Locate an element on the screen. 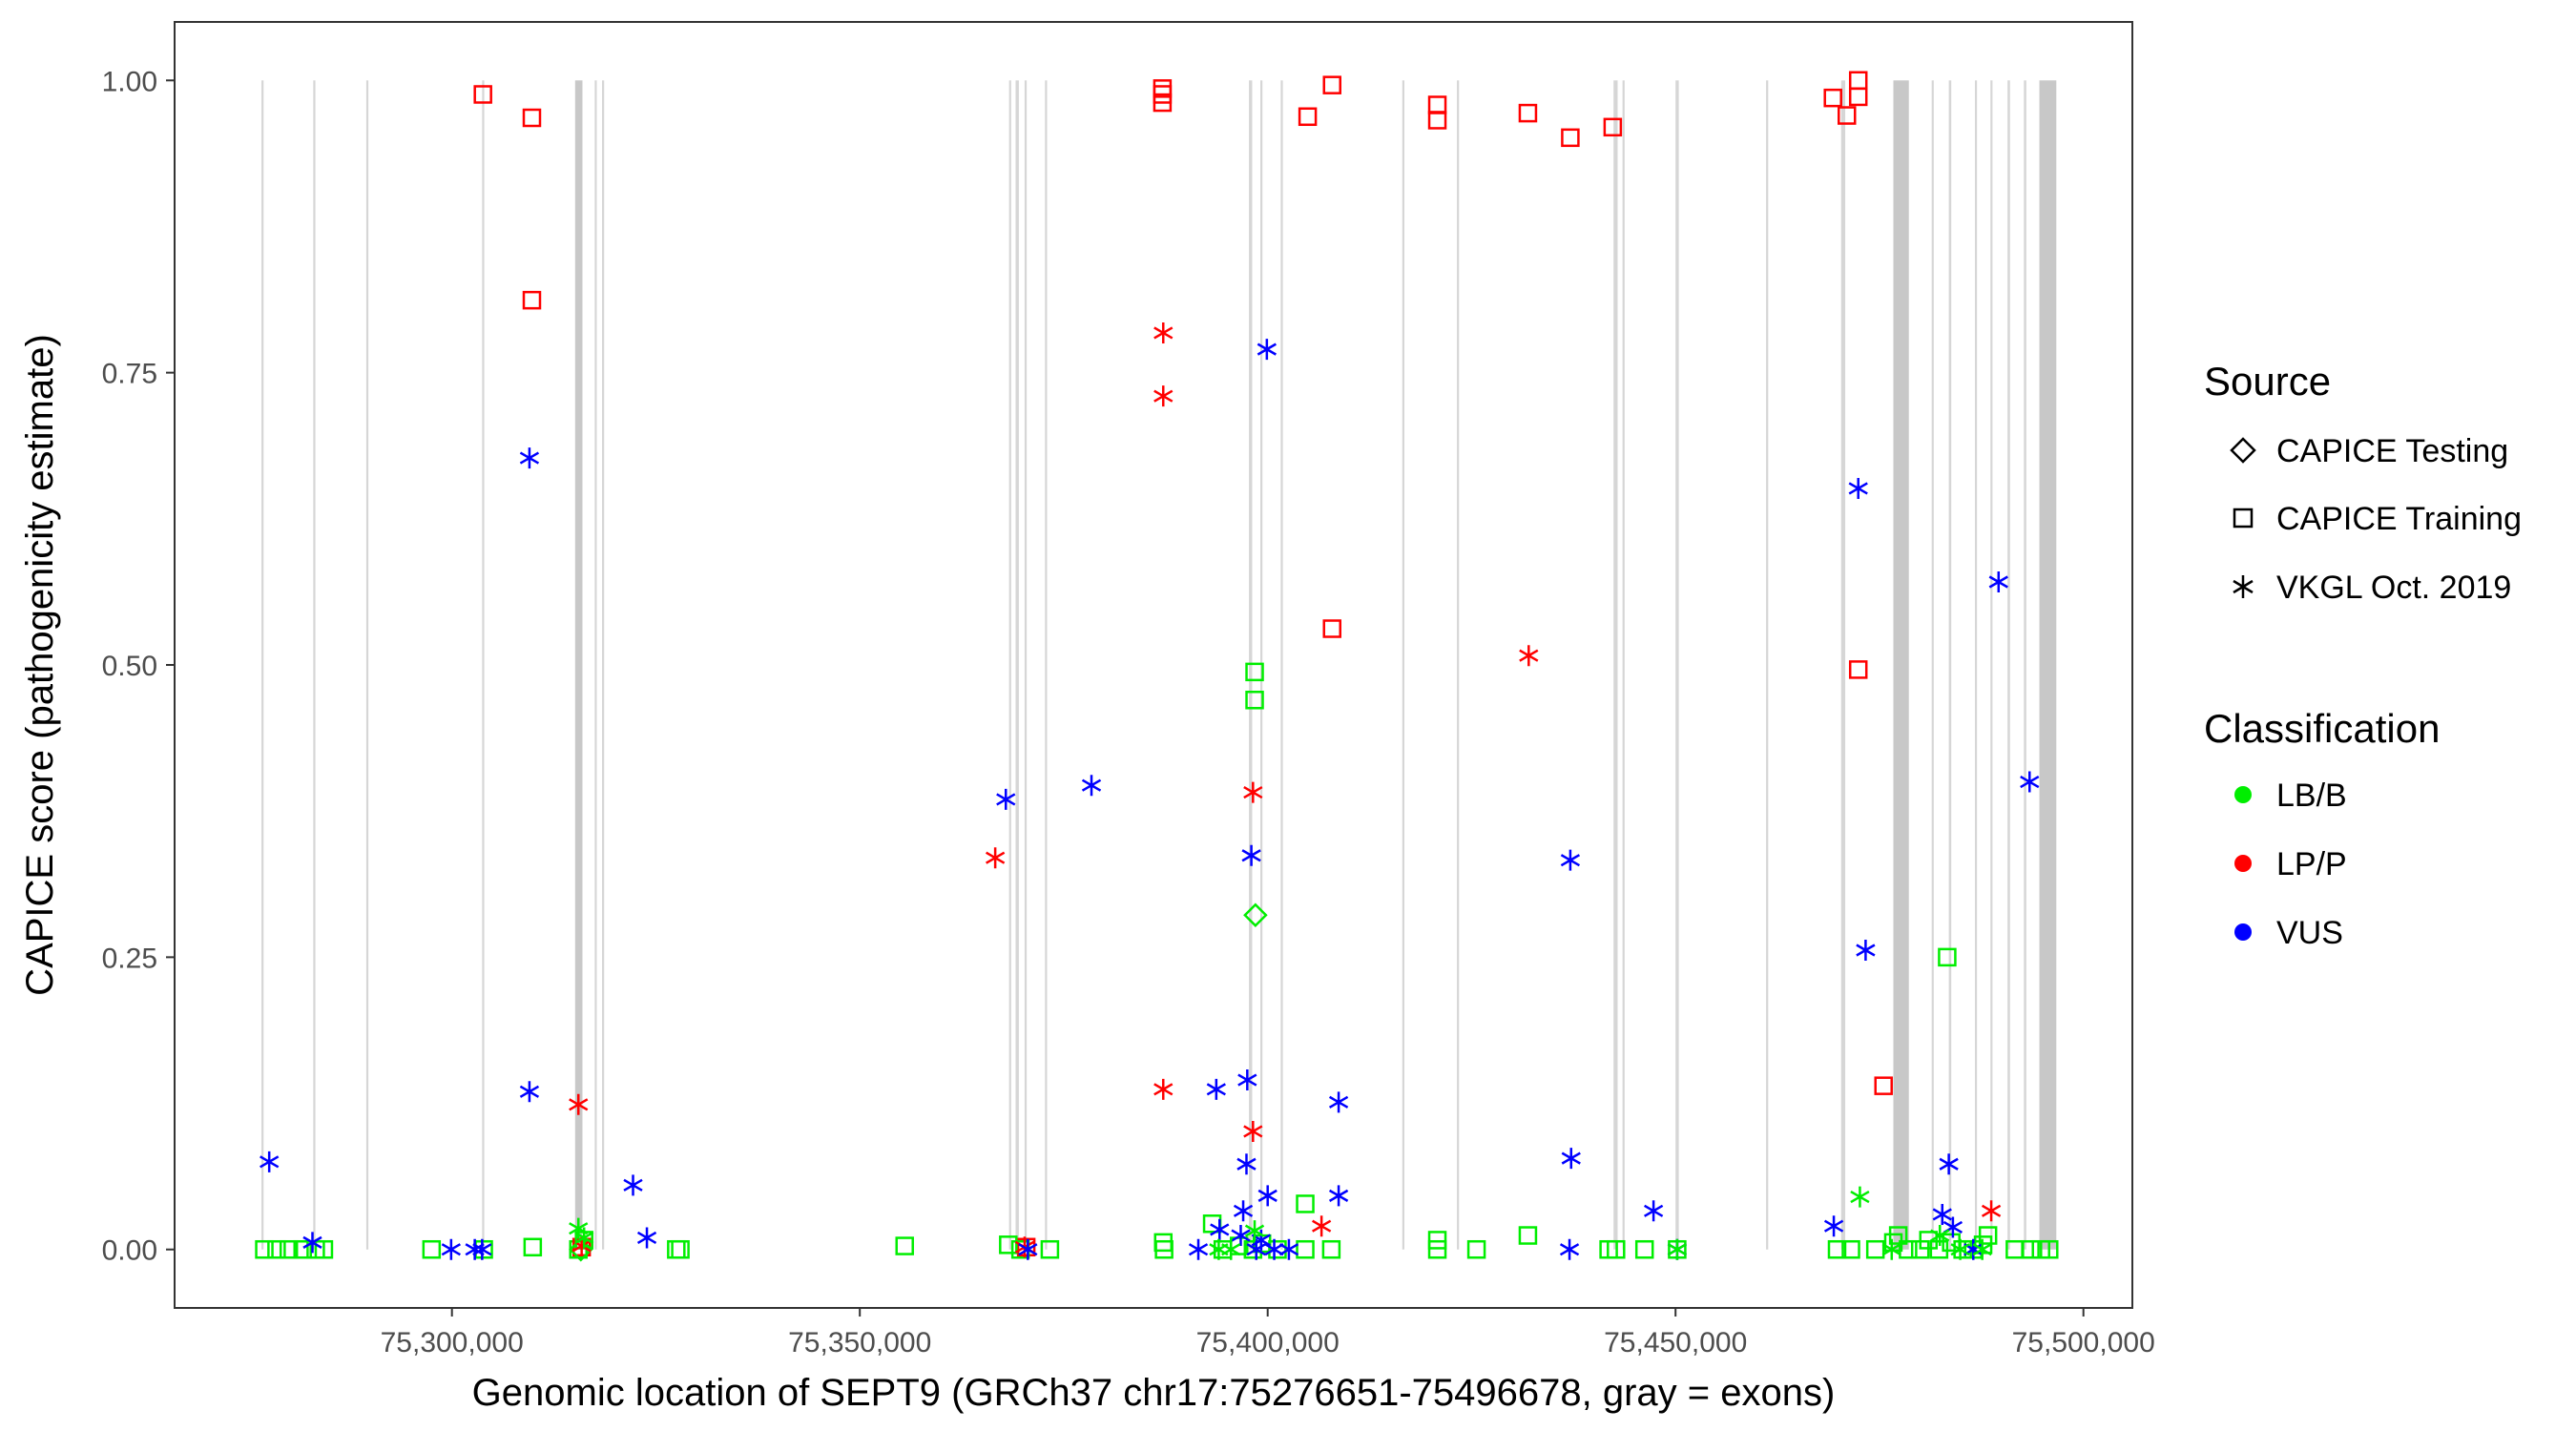 Image resolution: width=2576 pixels, height=1431 pixels. lpp-color-dot is located at coordinates (2243, 863).